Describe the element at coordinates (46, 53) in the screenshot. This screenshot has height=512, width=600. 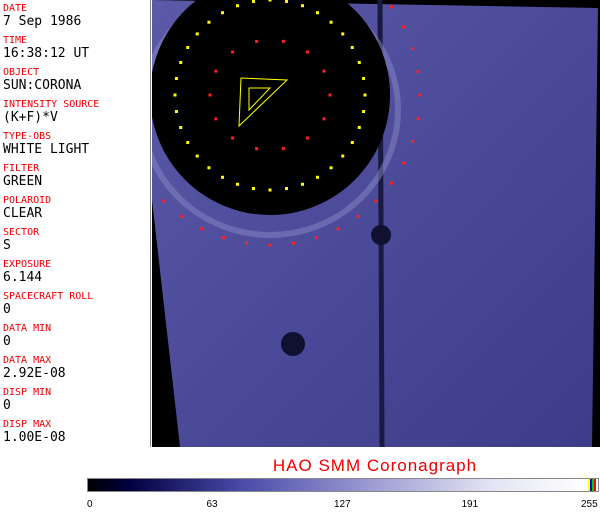
I see `field-value: 16:38:12 UT` at that location.